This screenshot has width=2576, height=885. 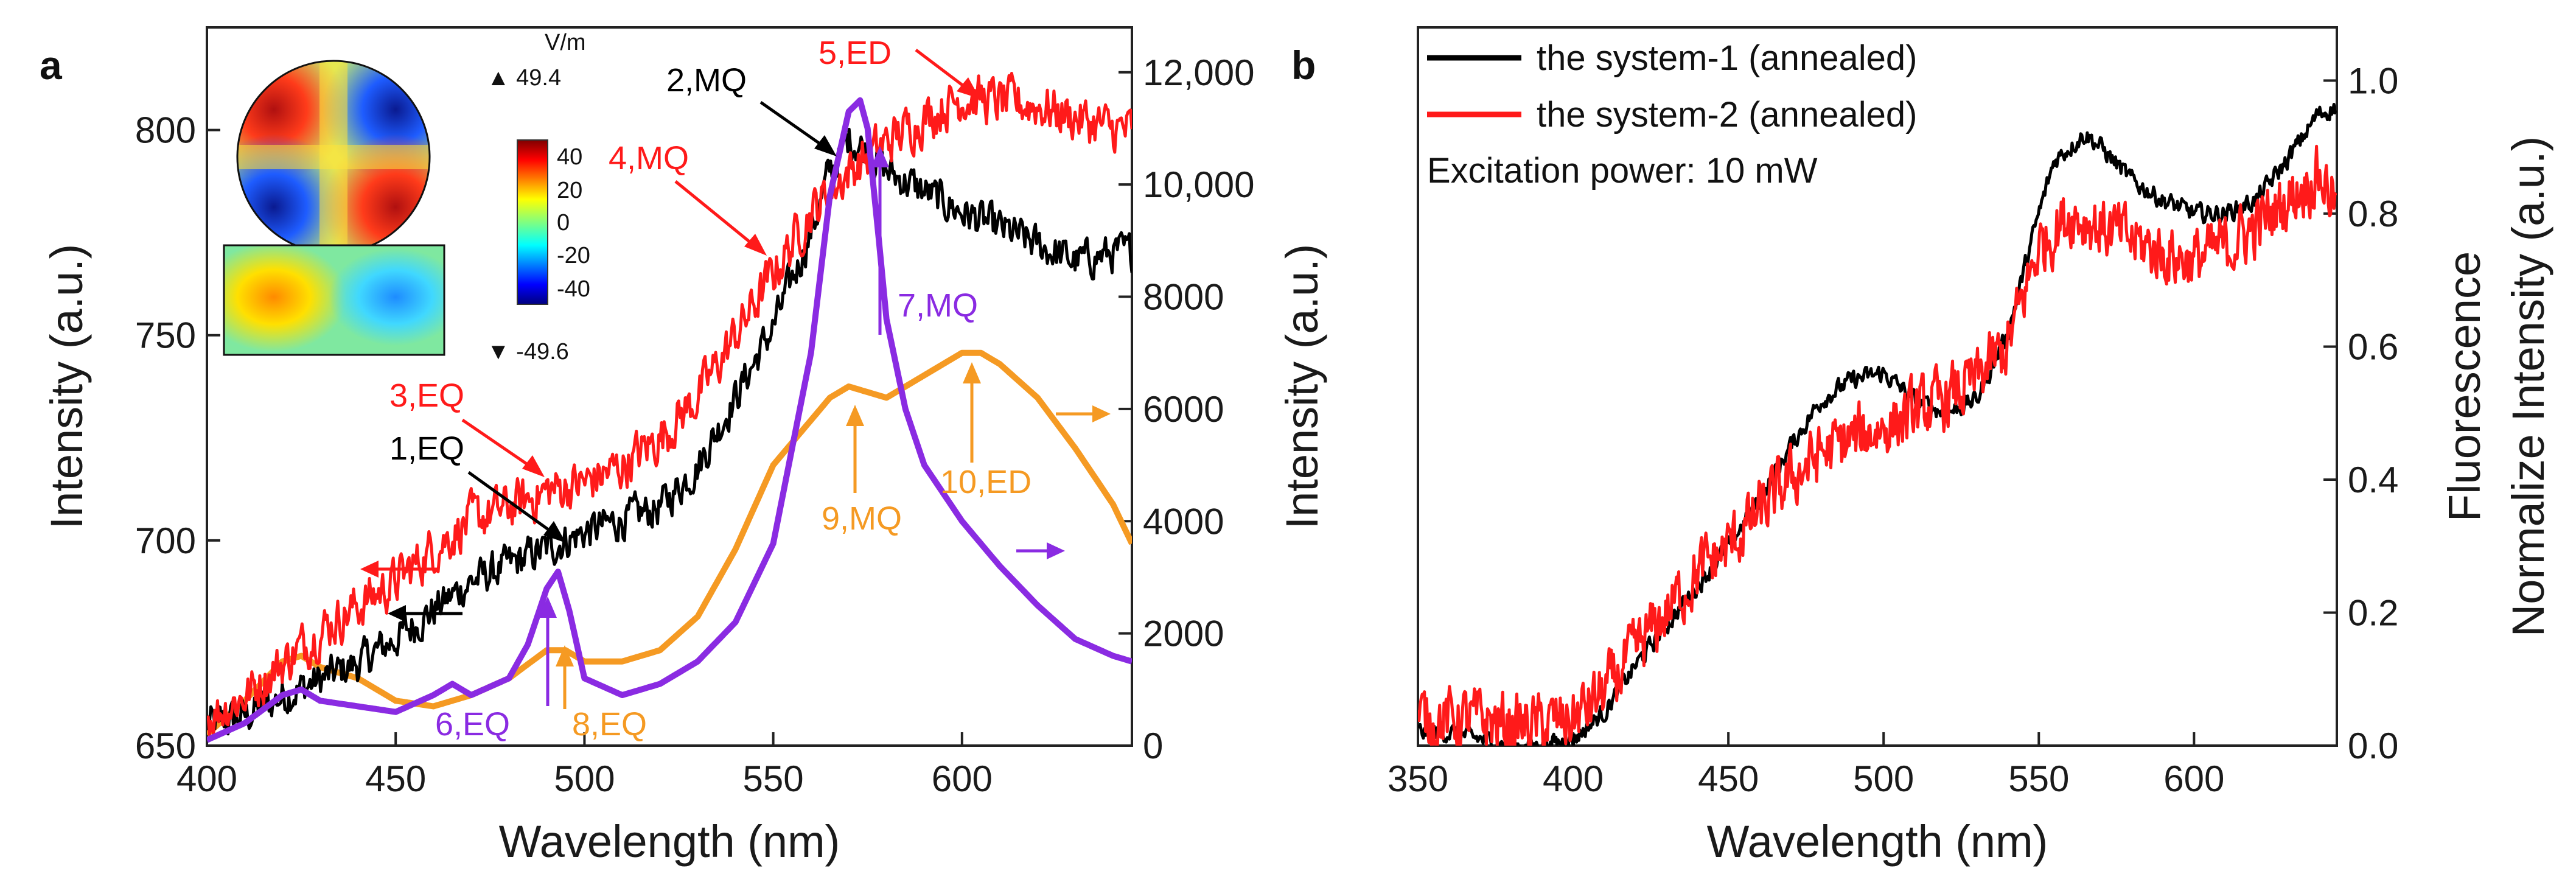 I want to click on svg-text: 6,EQ, so click(x=472, y=725).